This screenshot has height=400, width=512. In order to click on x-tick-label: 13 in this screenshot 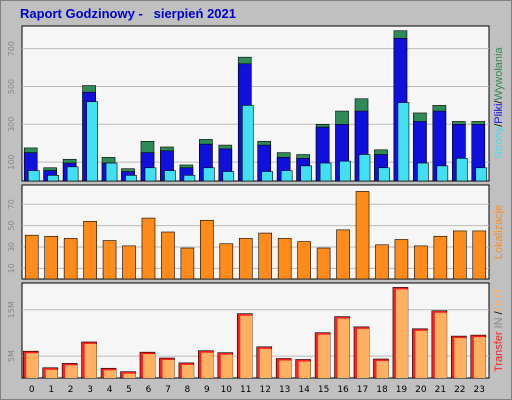, I will do `click(284, 390)`.